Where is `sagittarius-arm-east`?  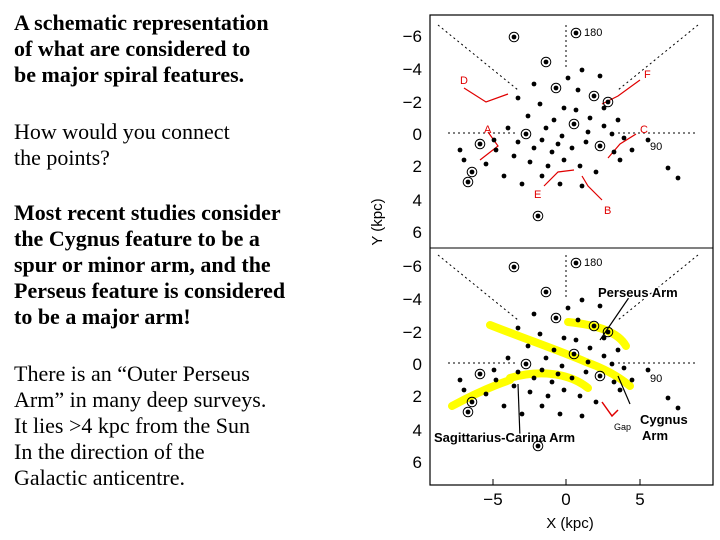 sagittarius-arm-east is located at coordinates (549, 380).